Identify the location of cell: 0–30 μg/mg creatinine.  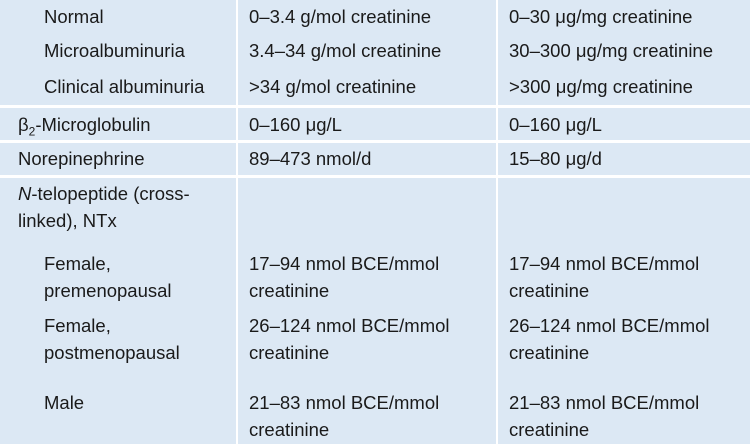
(601, 16).